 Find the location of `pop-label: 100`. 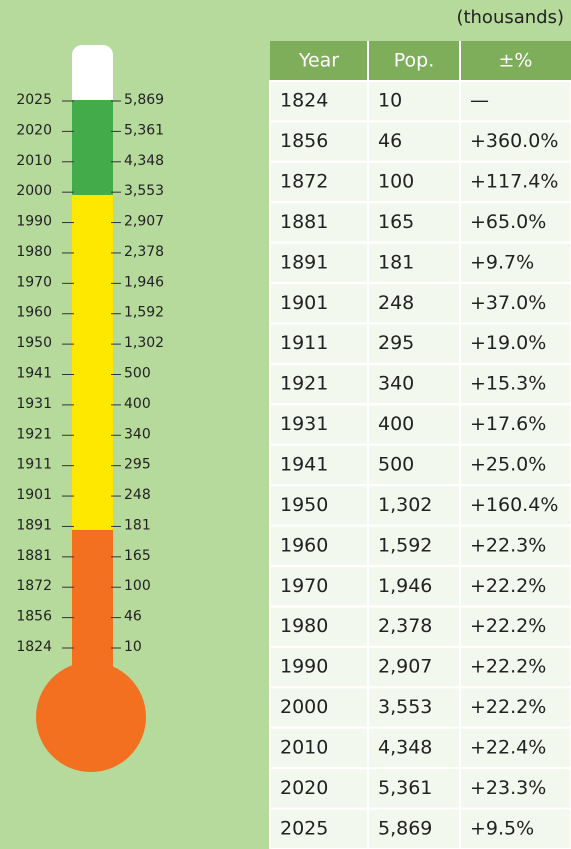

pop-label: 100 is located at coordinates (137, 586).